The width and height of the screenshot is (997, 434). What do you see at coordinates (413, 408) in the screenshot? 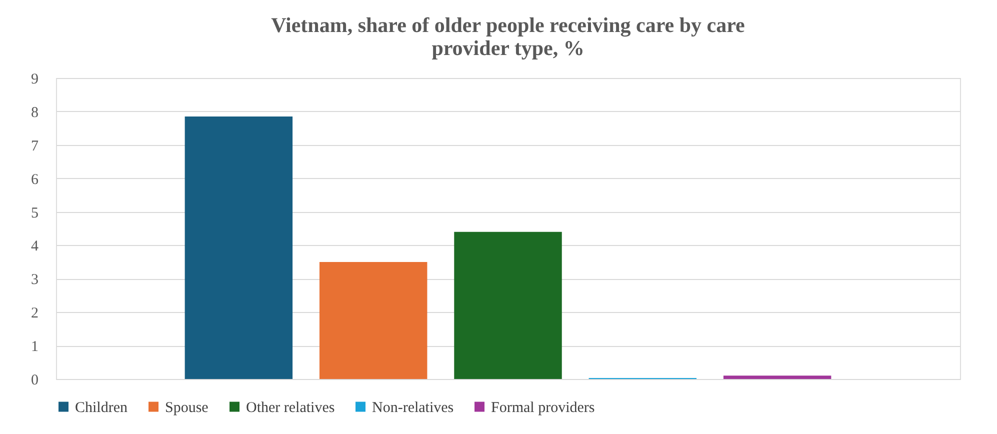
I see `legend-label: Non-relatives` at bounding box center [413, 408].